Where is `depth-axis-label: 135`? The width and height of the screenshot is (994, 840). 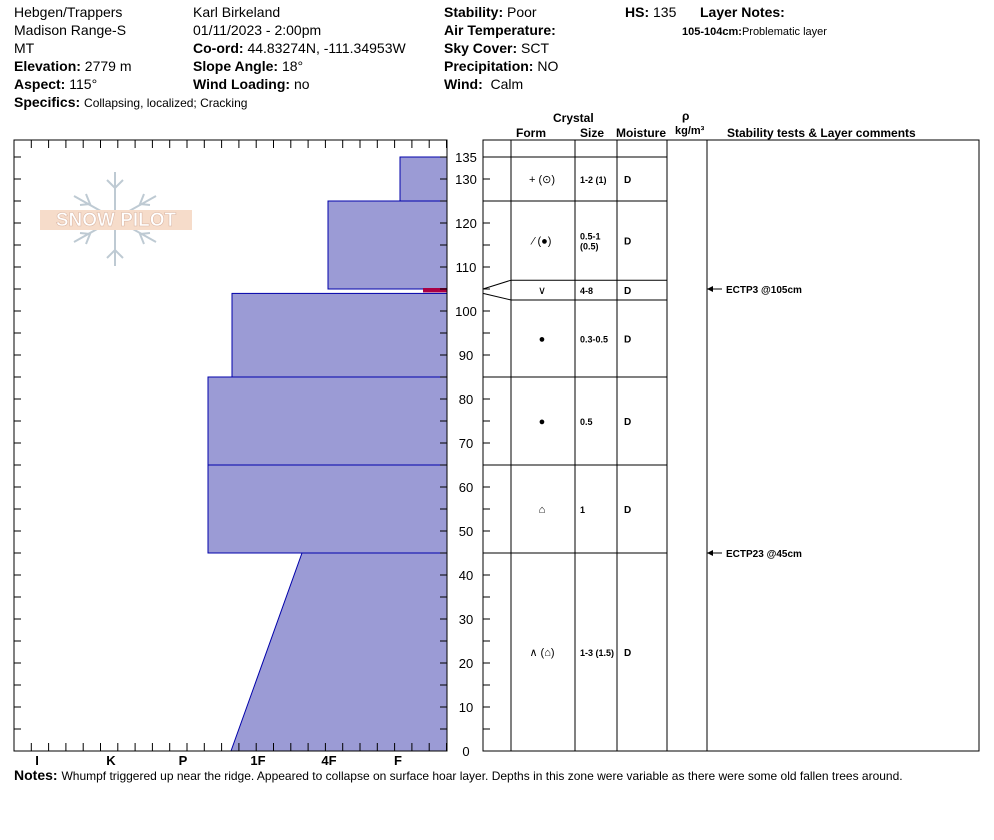
depth-axis-label: 135 is located at coordinates (466, 157).